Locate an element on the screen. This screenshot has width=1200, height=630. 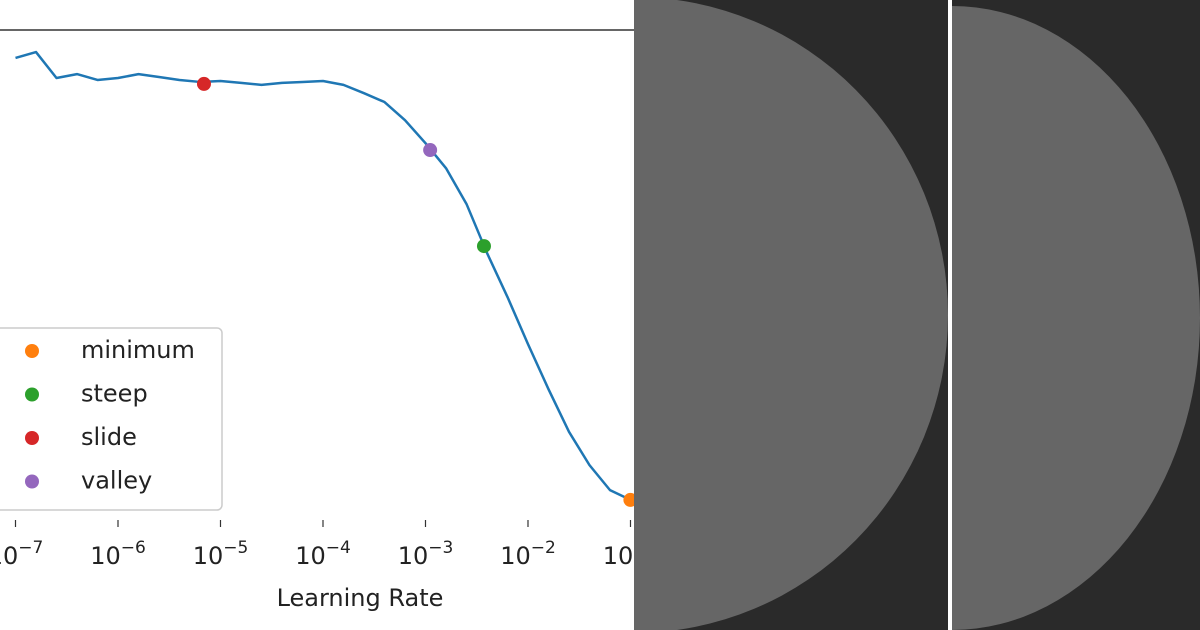
x-tick-label: 10⁻⁷ is located at coordinates (21, 554).